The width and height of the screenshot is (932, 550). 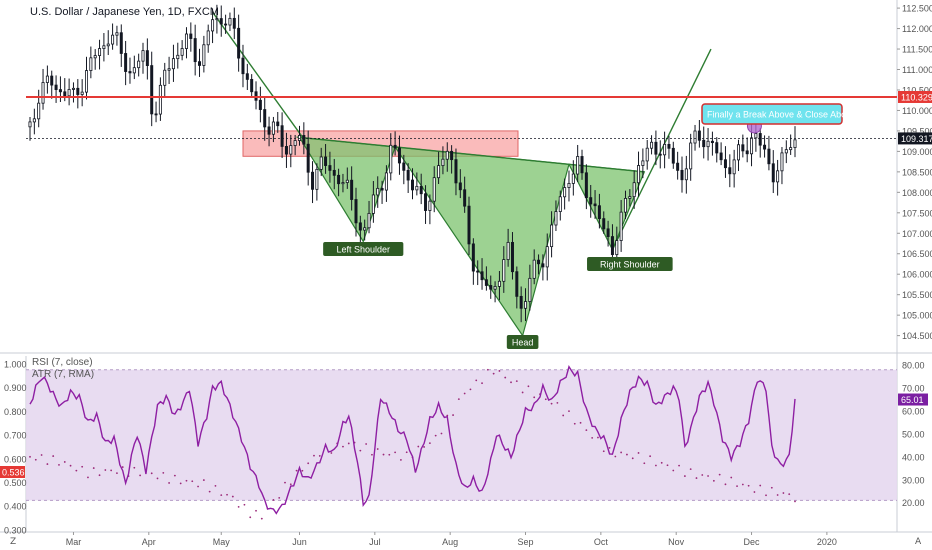 What do you see at coordinates (74, 542) in the screenshot?
I see `time-tick-label: Mar` at bounding box center [74, 542].